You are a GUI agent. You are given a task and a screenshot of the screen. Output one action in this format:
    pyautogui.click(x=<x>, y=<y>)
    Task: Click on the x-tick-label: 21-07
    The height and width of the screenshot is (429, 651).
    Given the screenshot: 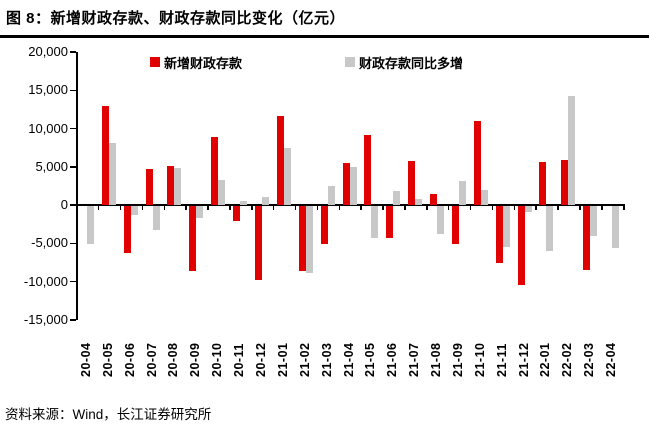 What is the action you would take?
    pyautogui.click(x=414, y=359)
    